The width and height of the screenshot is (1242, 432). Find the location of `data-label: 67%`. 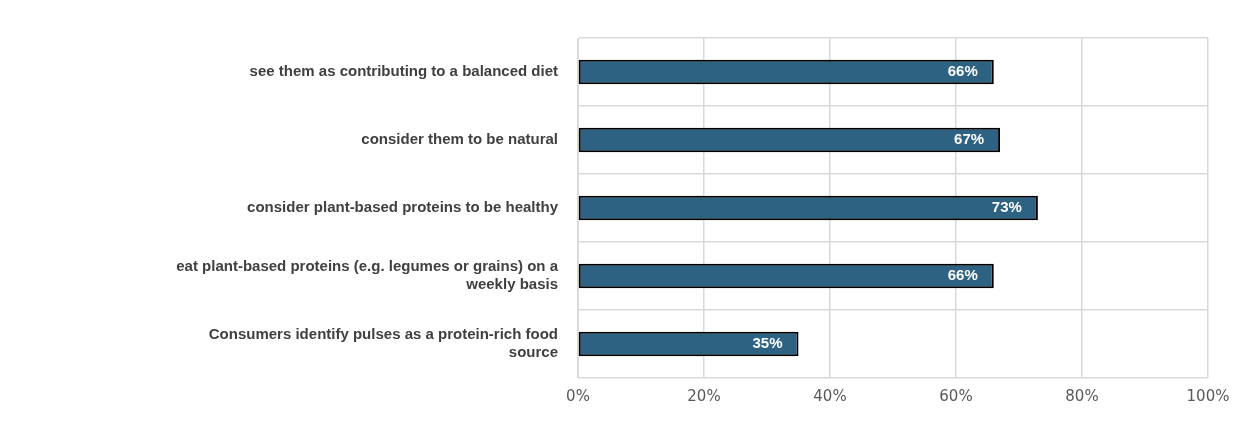

data-label: 67% is located at coordinates (969, 139).